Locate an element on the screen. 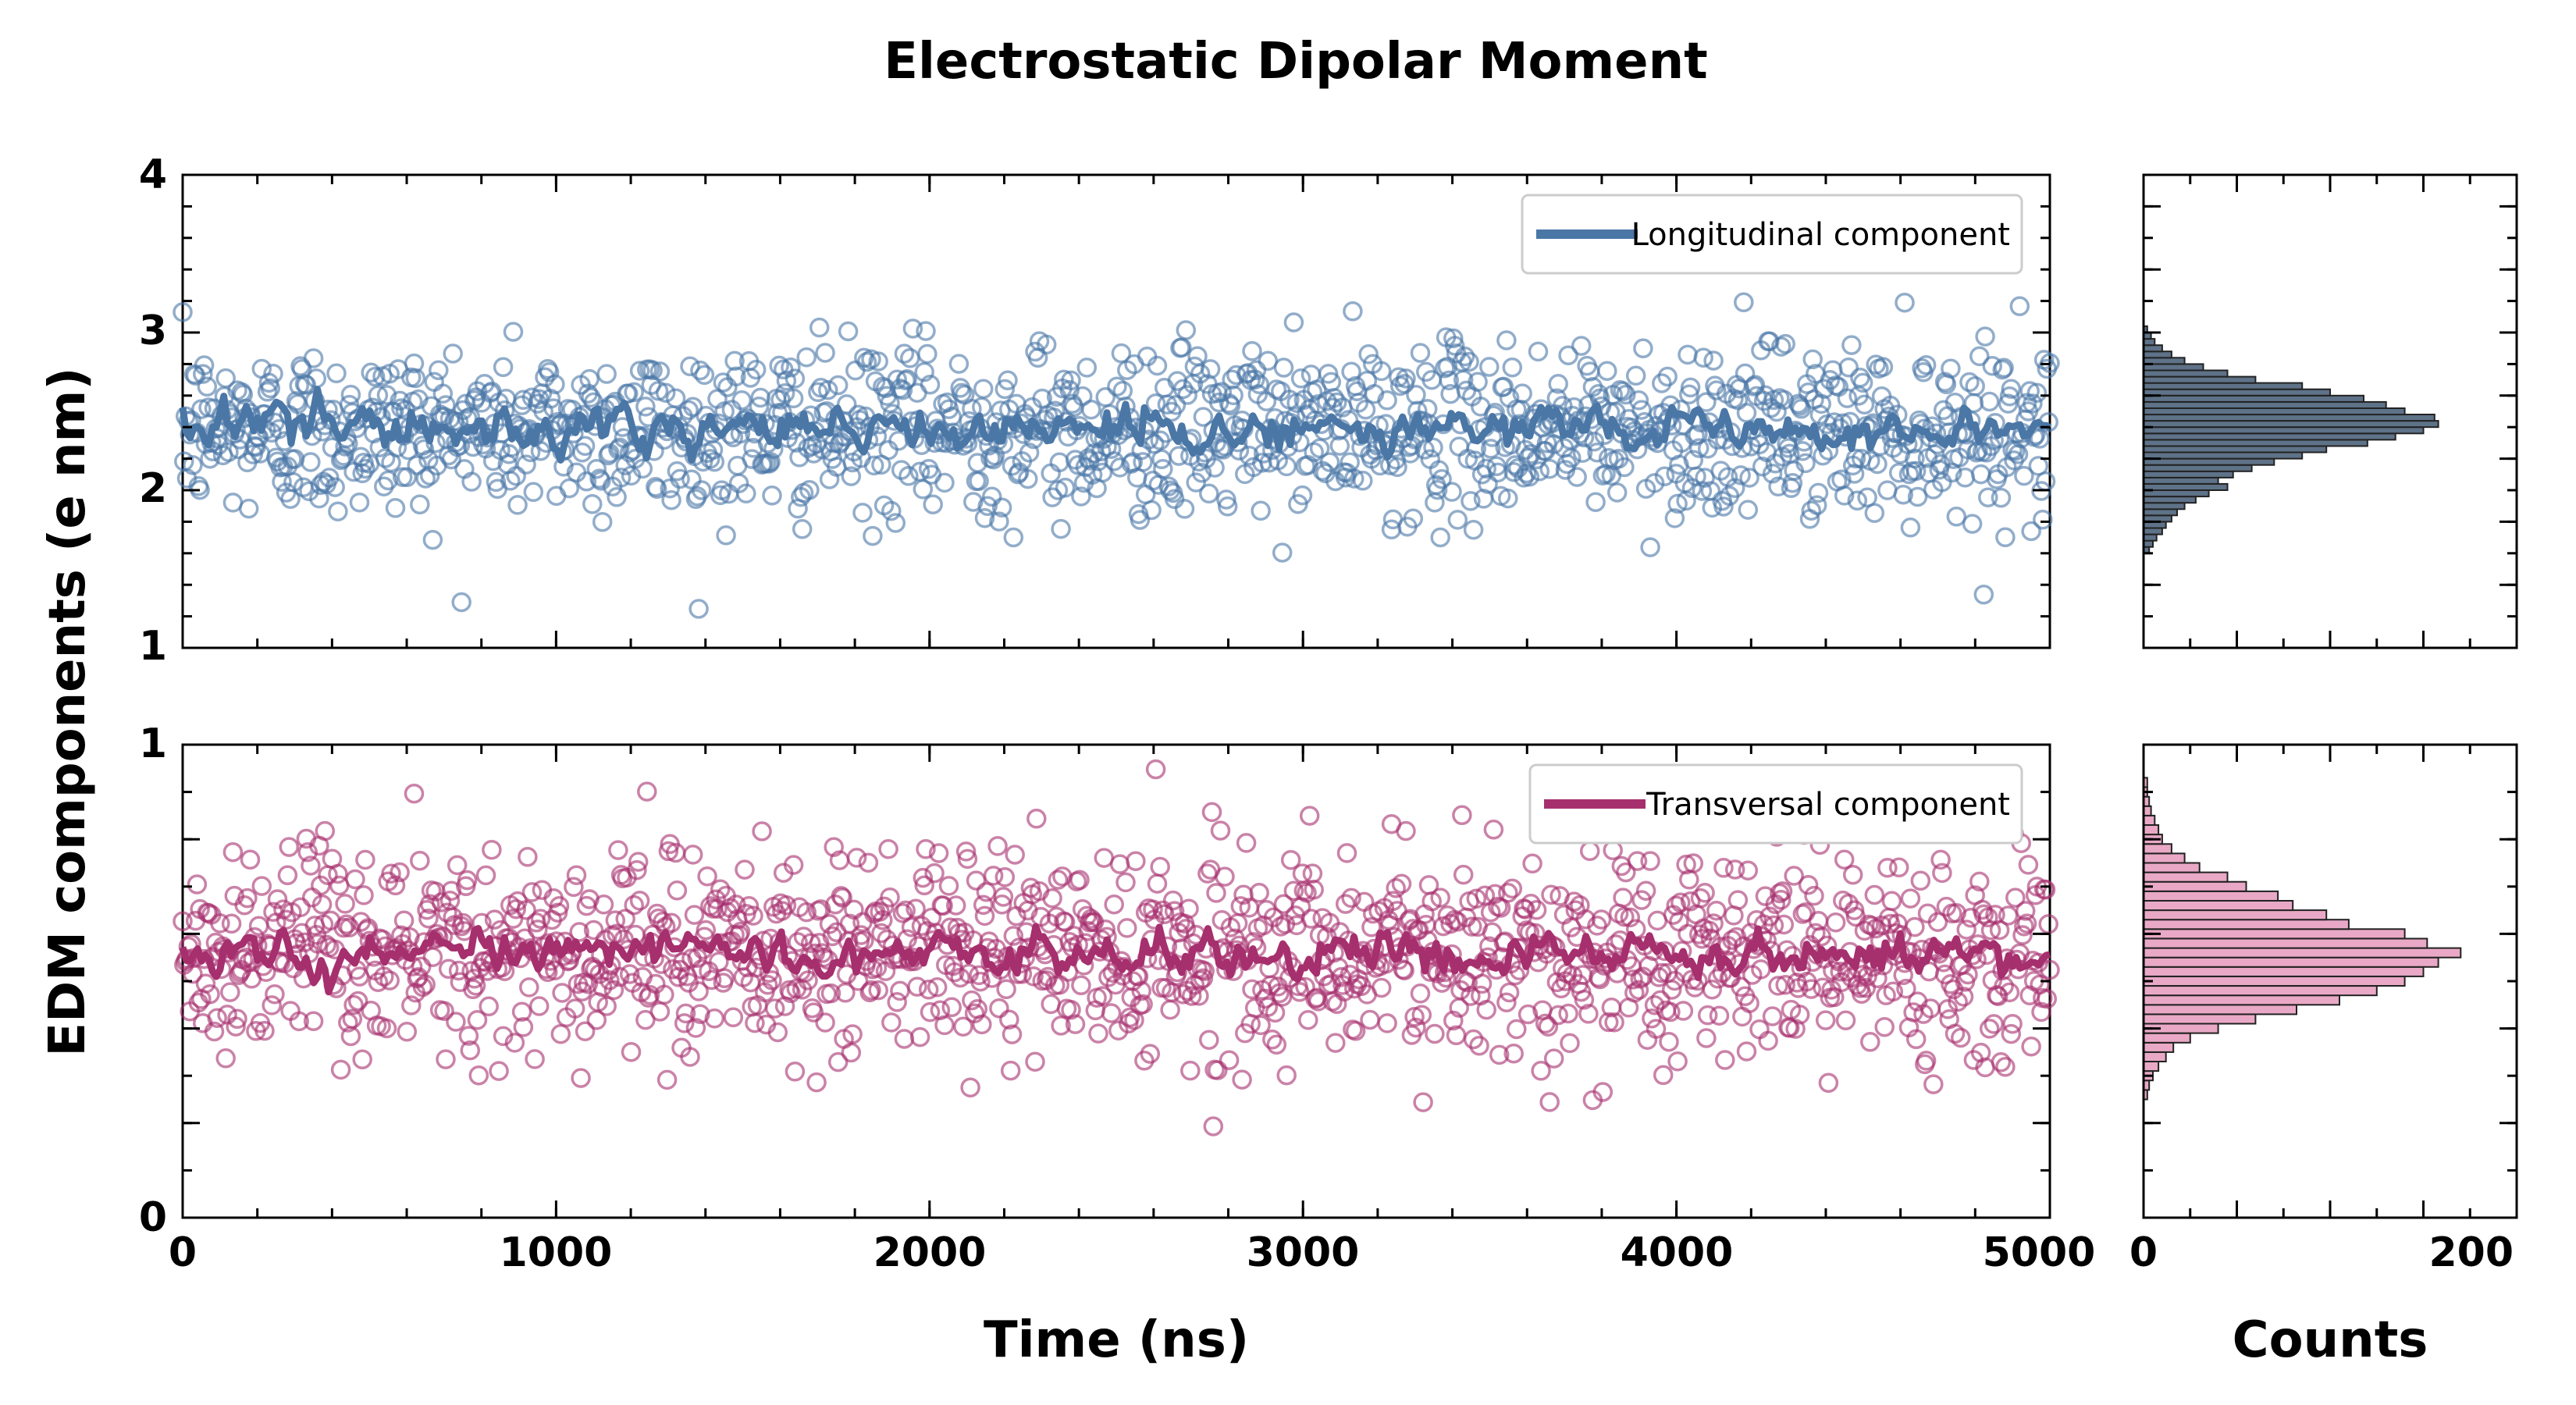 This screenshot has height=1405, width=2576. histogram-longitudinal-bars is located at coordinates (2291, 440).